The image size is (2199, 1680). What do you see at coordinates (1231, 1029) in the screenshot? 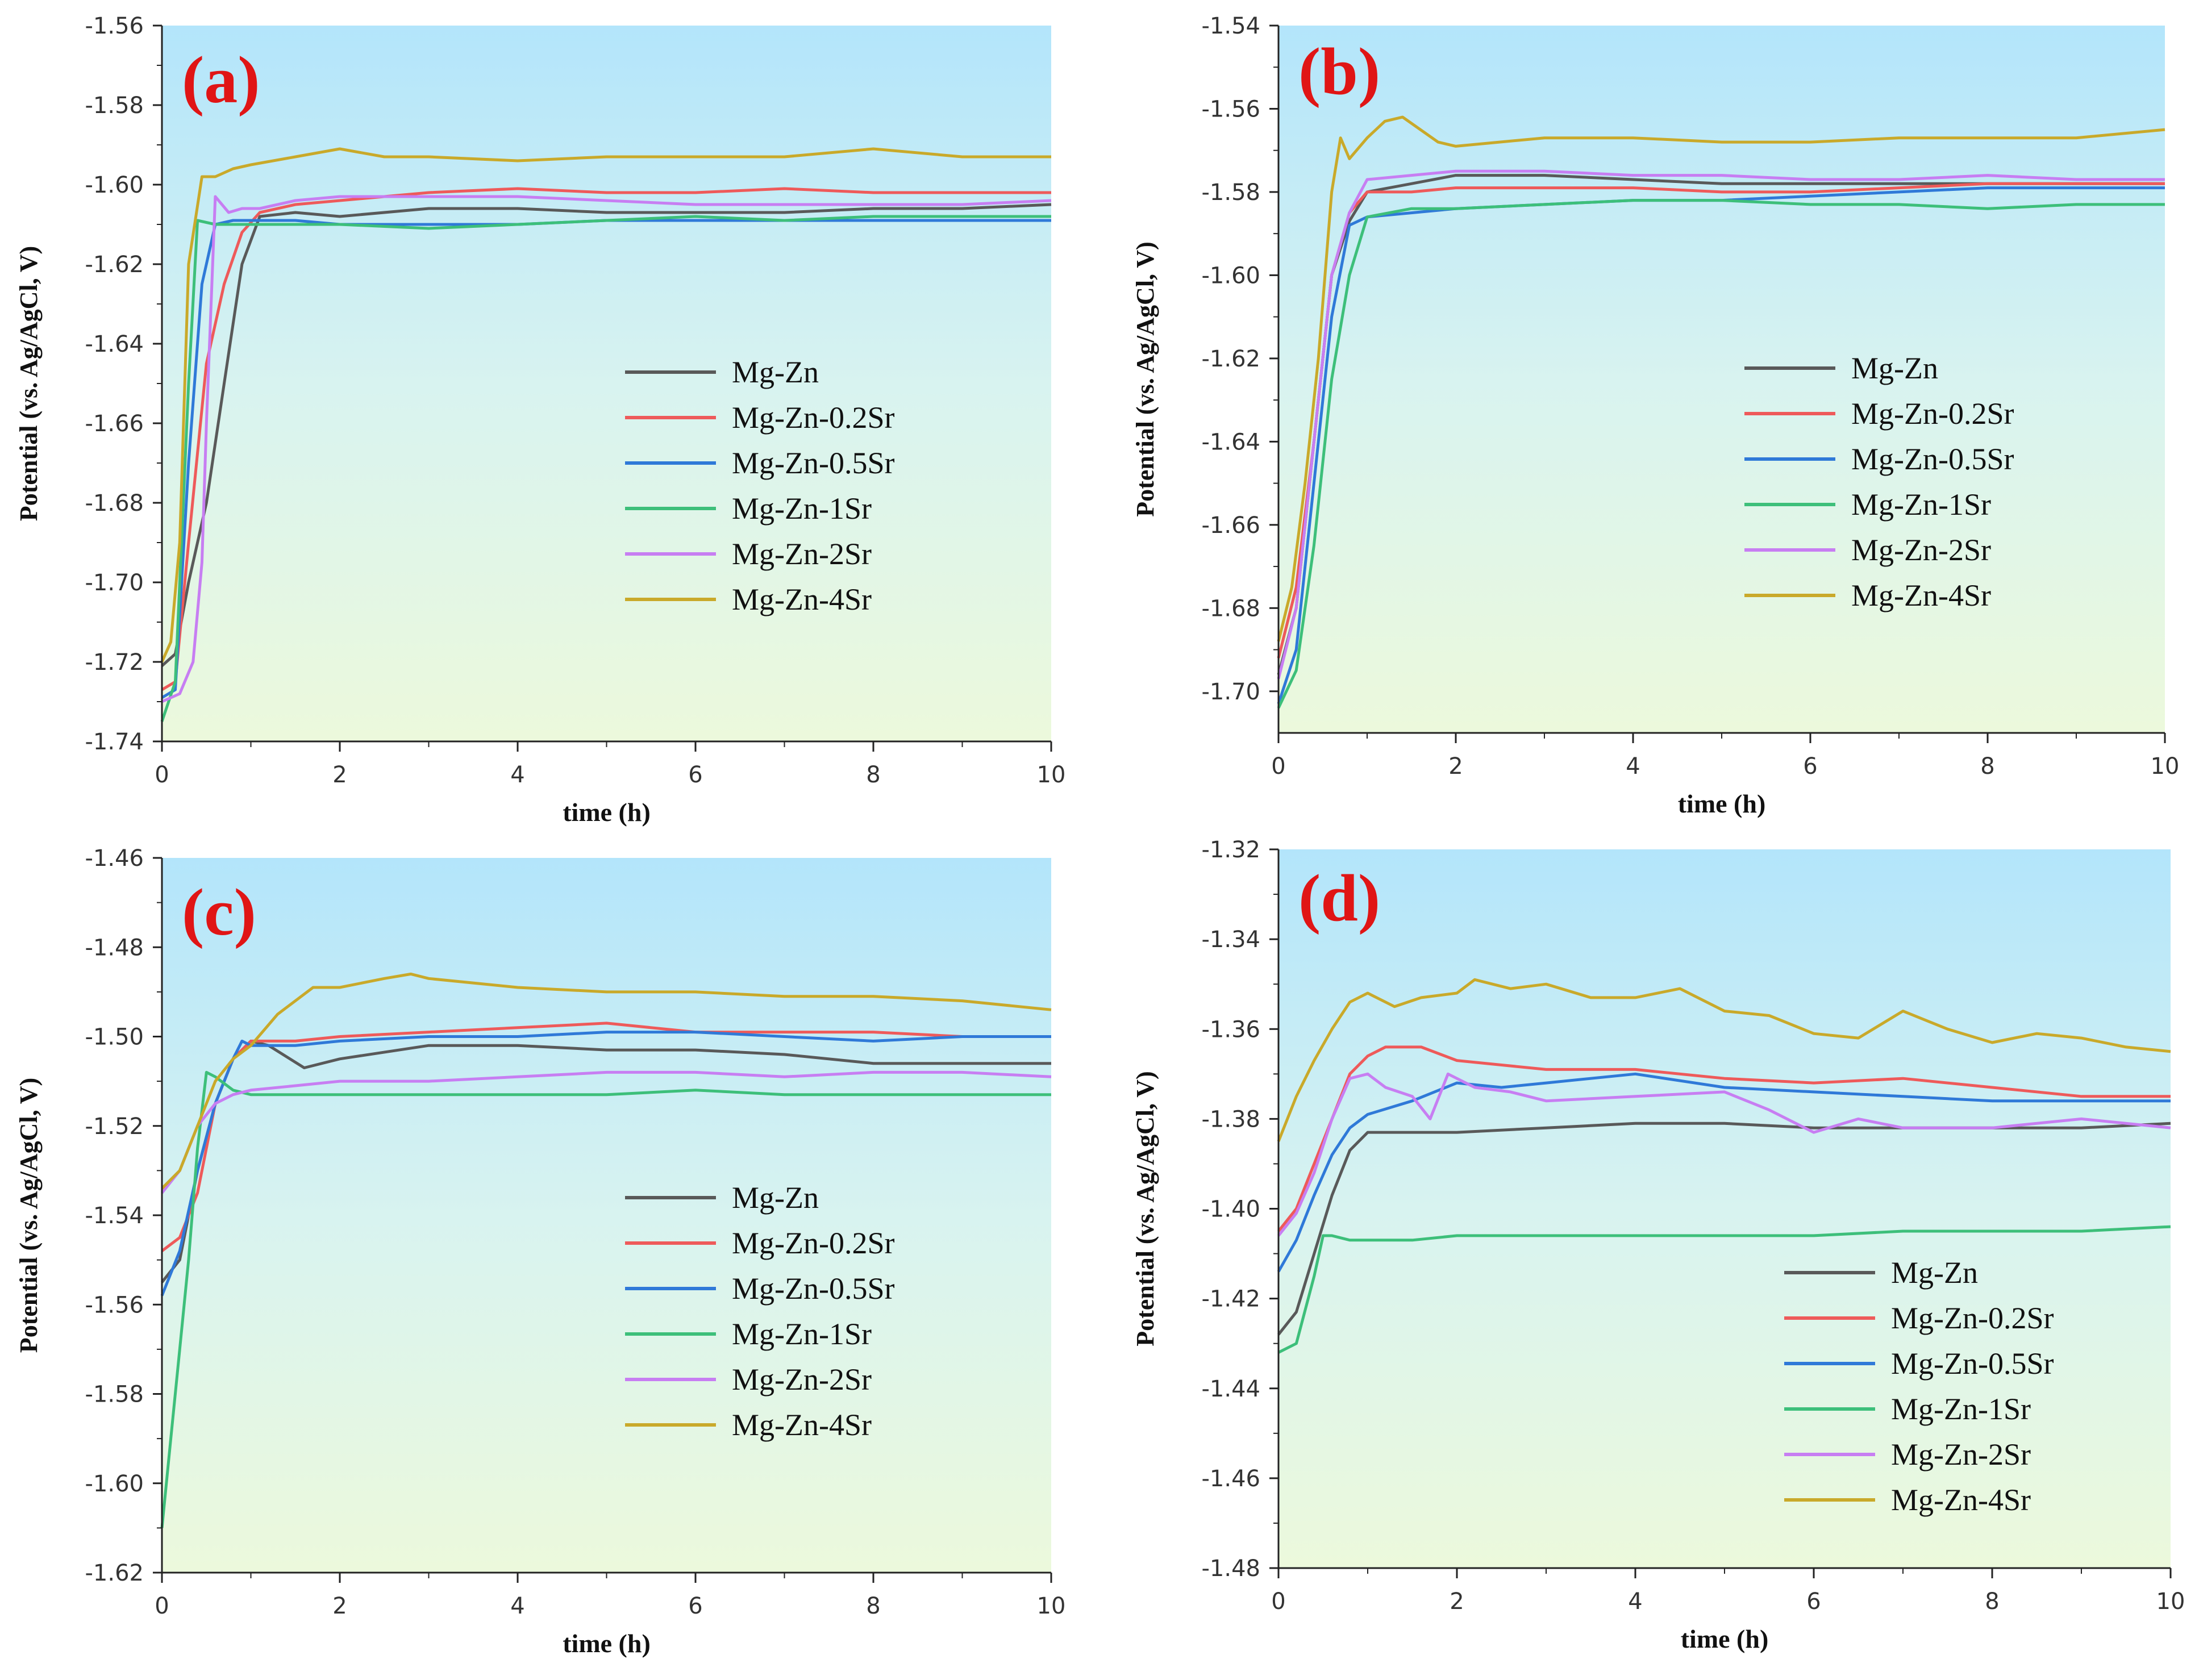
I see `y-tick-label: -1.36` at bounding box center [1231, 1029].